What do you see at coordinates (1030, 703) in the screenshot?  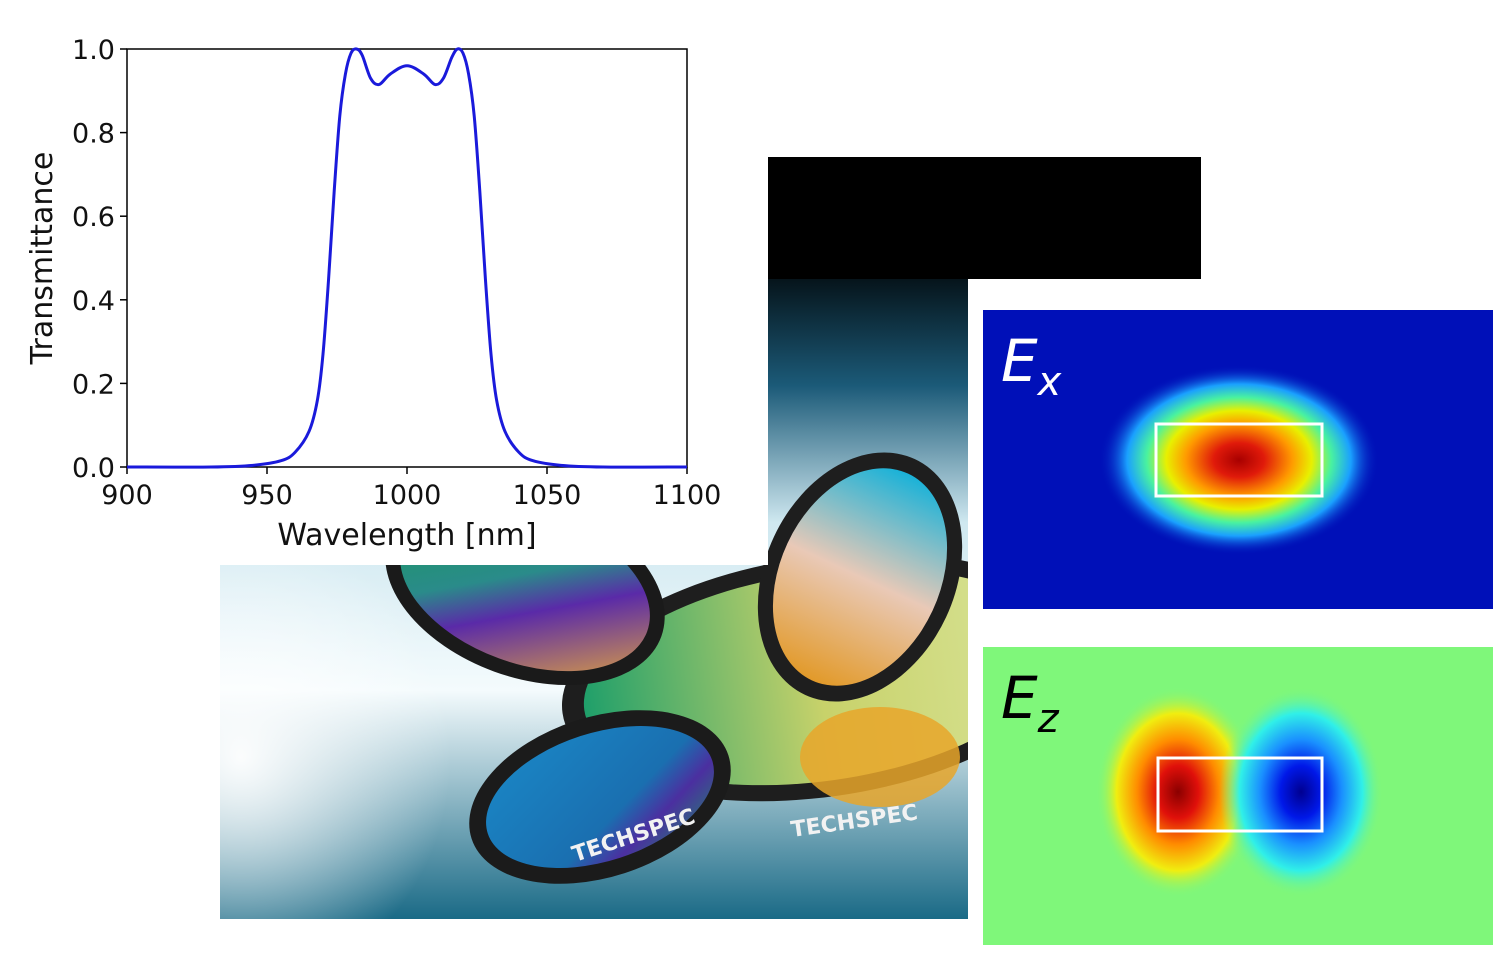 I see `ez-label: Ez` at bounding box center [1030, 703].